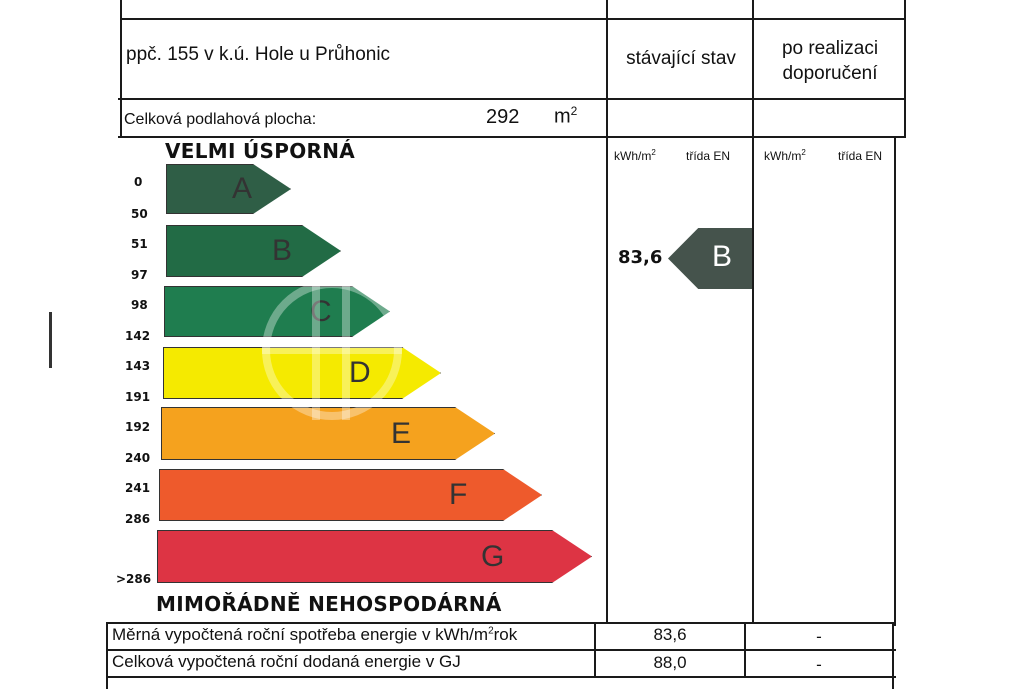 This screenshot has height=689, width=1034. Describe the element at coordinates (830, 48) in the screenshot. I see `col-after-line1: po realizaci` at that location.